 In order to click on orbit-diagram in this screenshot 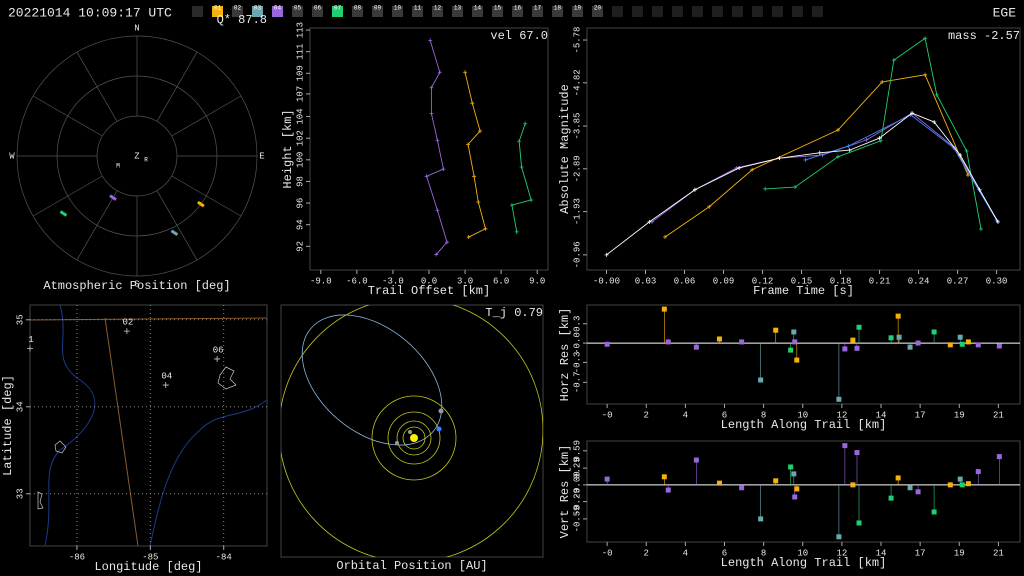, I will do `click(412, 431)`.